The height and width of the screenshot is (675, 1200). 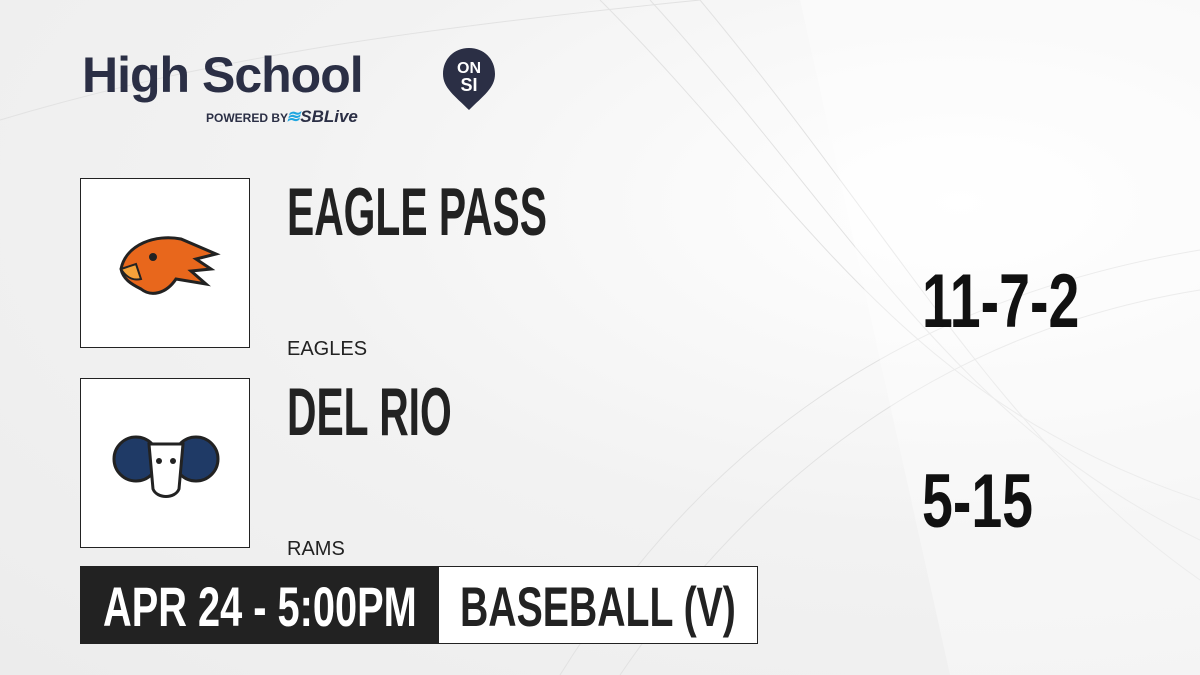 I want to click on away-team-name: DEL RIO, so click(x=369, y=412).